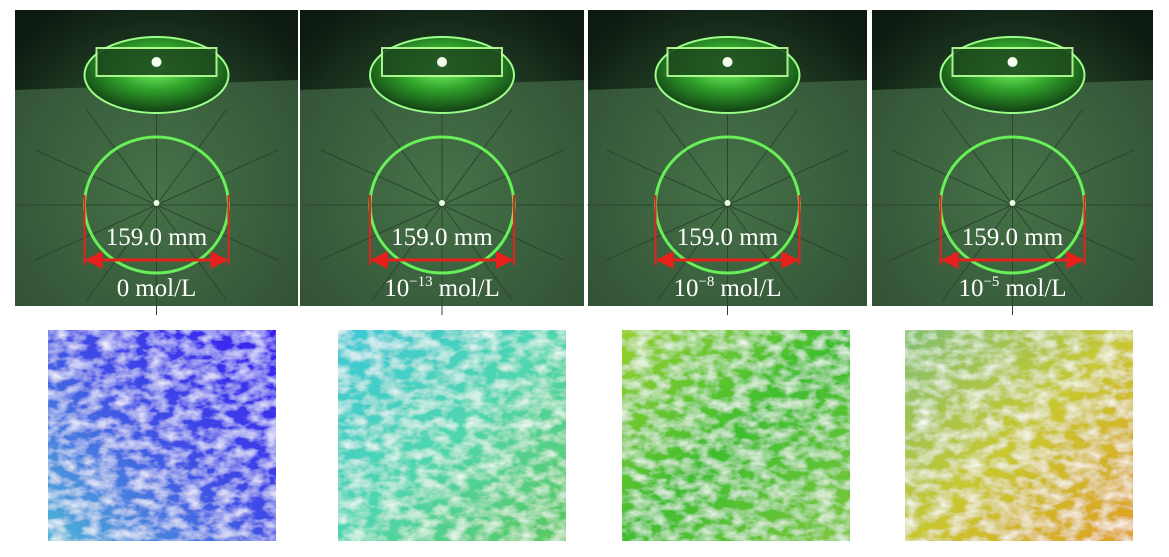 This screenshot has height=557, width=1169. I want to click on concentration-label: 10−13 mol/L, so click(442, 288).